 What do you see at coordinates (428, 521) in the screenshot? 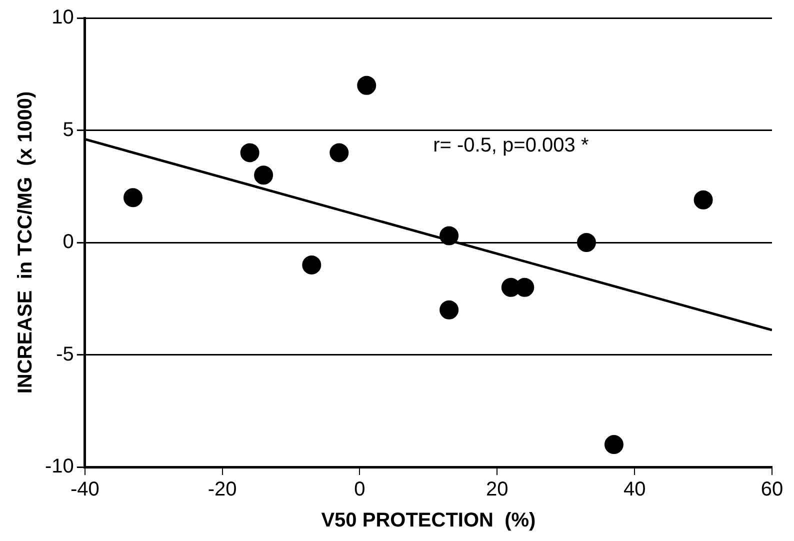
I see `x-axis-title: V50 PROTECTION (%)` at bounding box center [428, 521].